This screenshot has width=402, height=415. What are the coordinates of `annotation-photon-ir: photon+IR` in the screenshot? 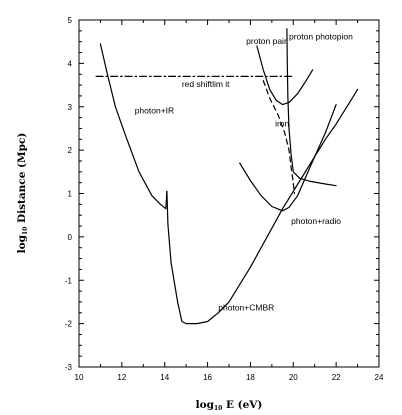 It's located at (154, 110).